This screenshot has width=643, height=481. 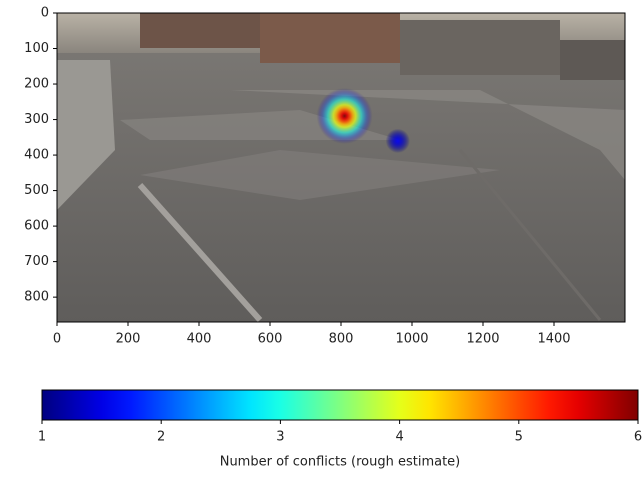 What do you see at coordinates (519, 437) in the screenshot?
I see `colorbar-tick-label: 5` at bounding box center [519, 437].